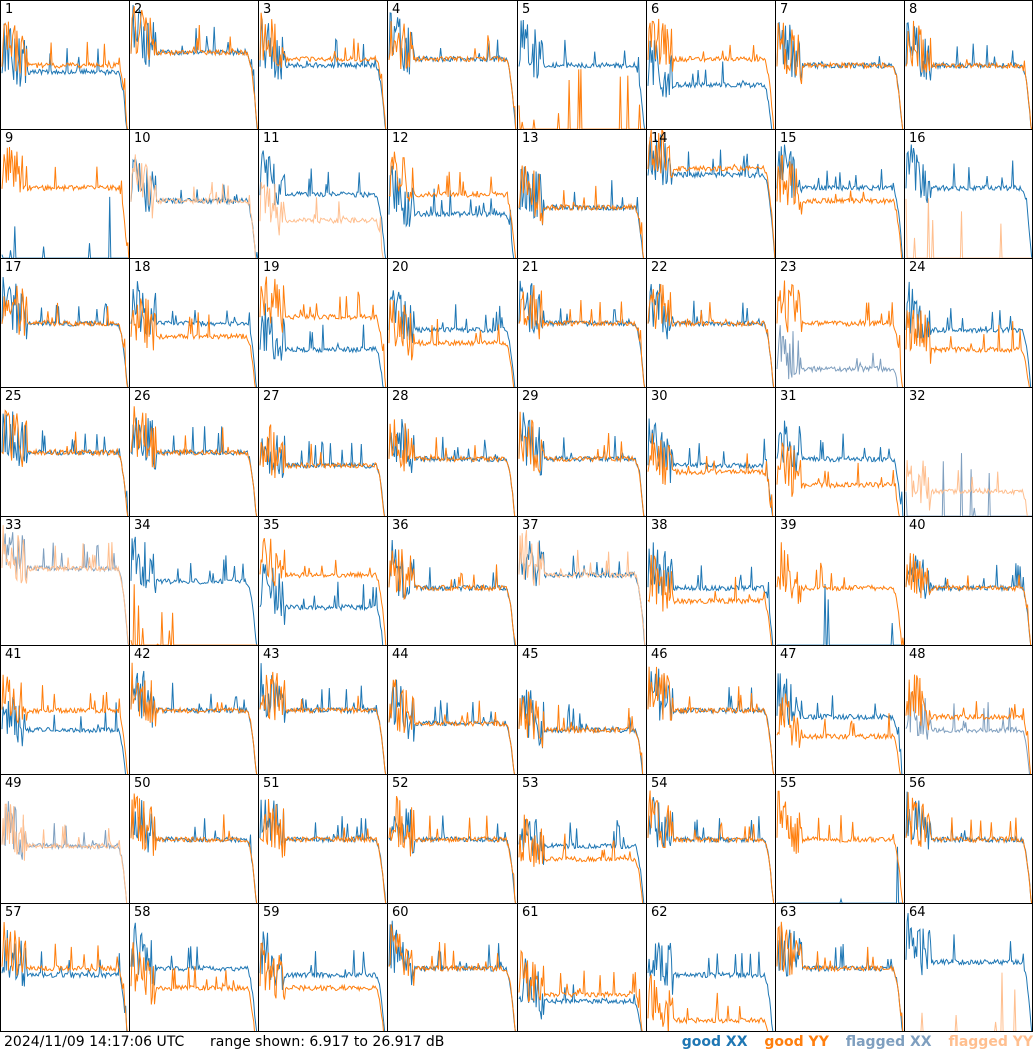 The width and height of the screenshot is (1033, 1053). I want to click on panel-13: 13, so click(582, 194).